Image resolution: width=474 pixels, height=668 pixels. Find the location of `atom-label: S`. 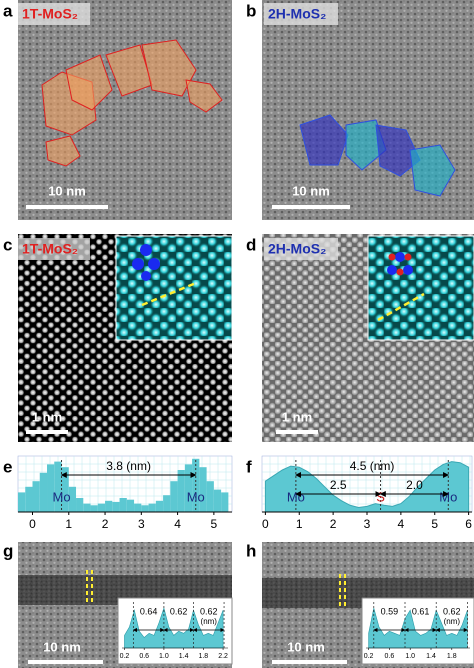

atom-label: S is located at coordinates (380, 496).